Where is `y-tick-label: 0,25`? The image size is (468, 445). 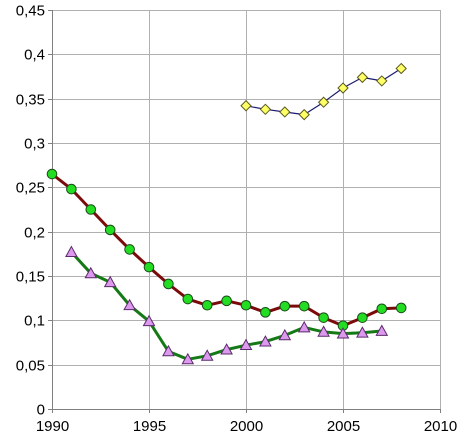 y-tick-label: 0,25 is located at coordinates (30, 188).